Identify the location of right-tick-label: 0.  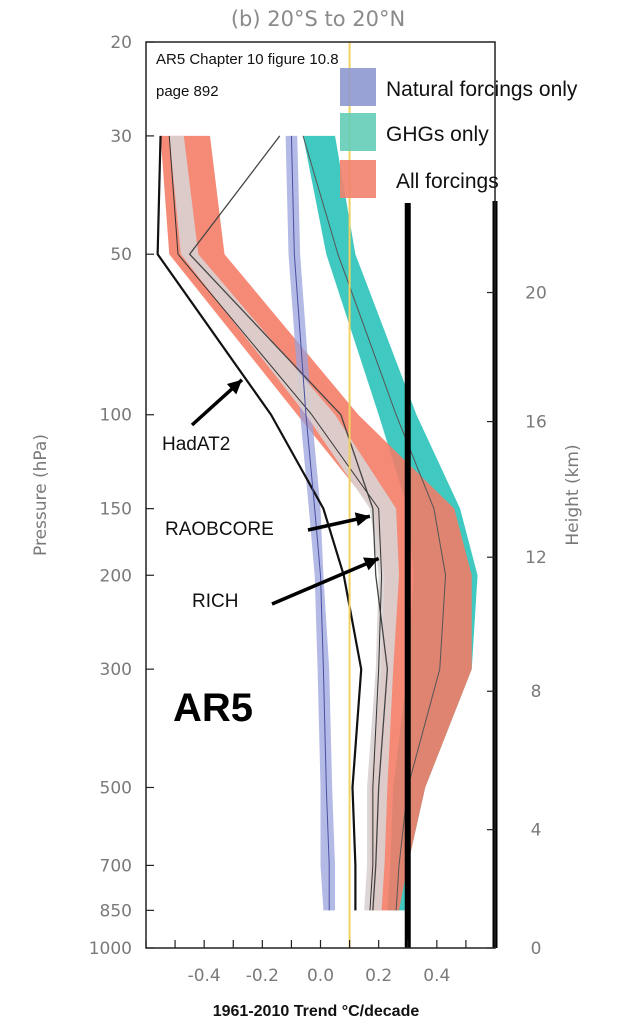
(536, 949).